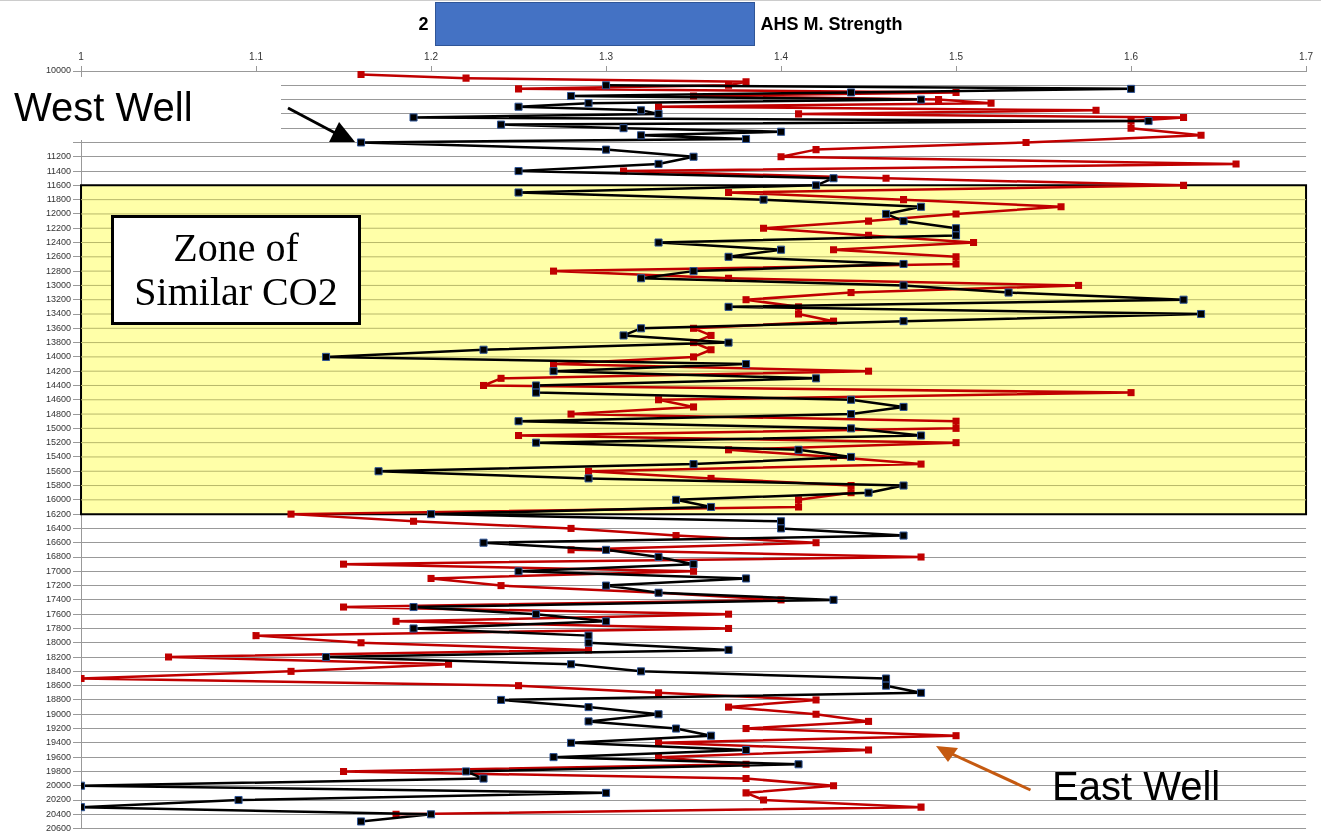  Describe the element at coordinates (59, 513) in the screenshot. I see `y-tick-label: 16200` at that location.